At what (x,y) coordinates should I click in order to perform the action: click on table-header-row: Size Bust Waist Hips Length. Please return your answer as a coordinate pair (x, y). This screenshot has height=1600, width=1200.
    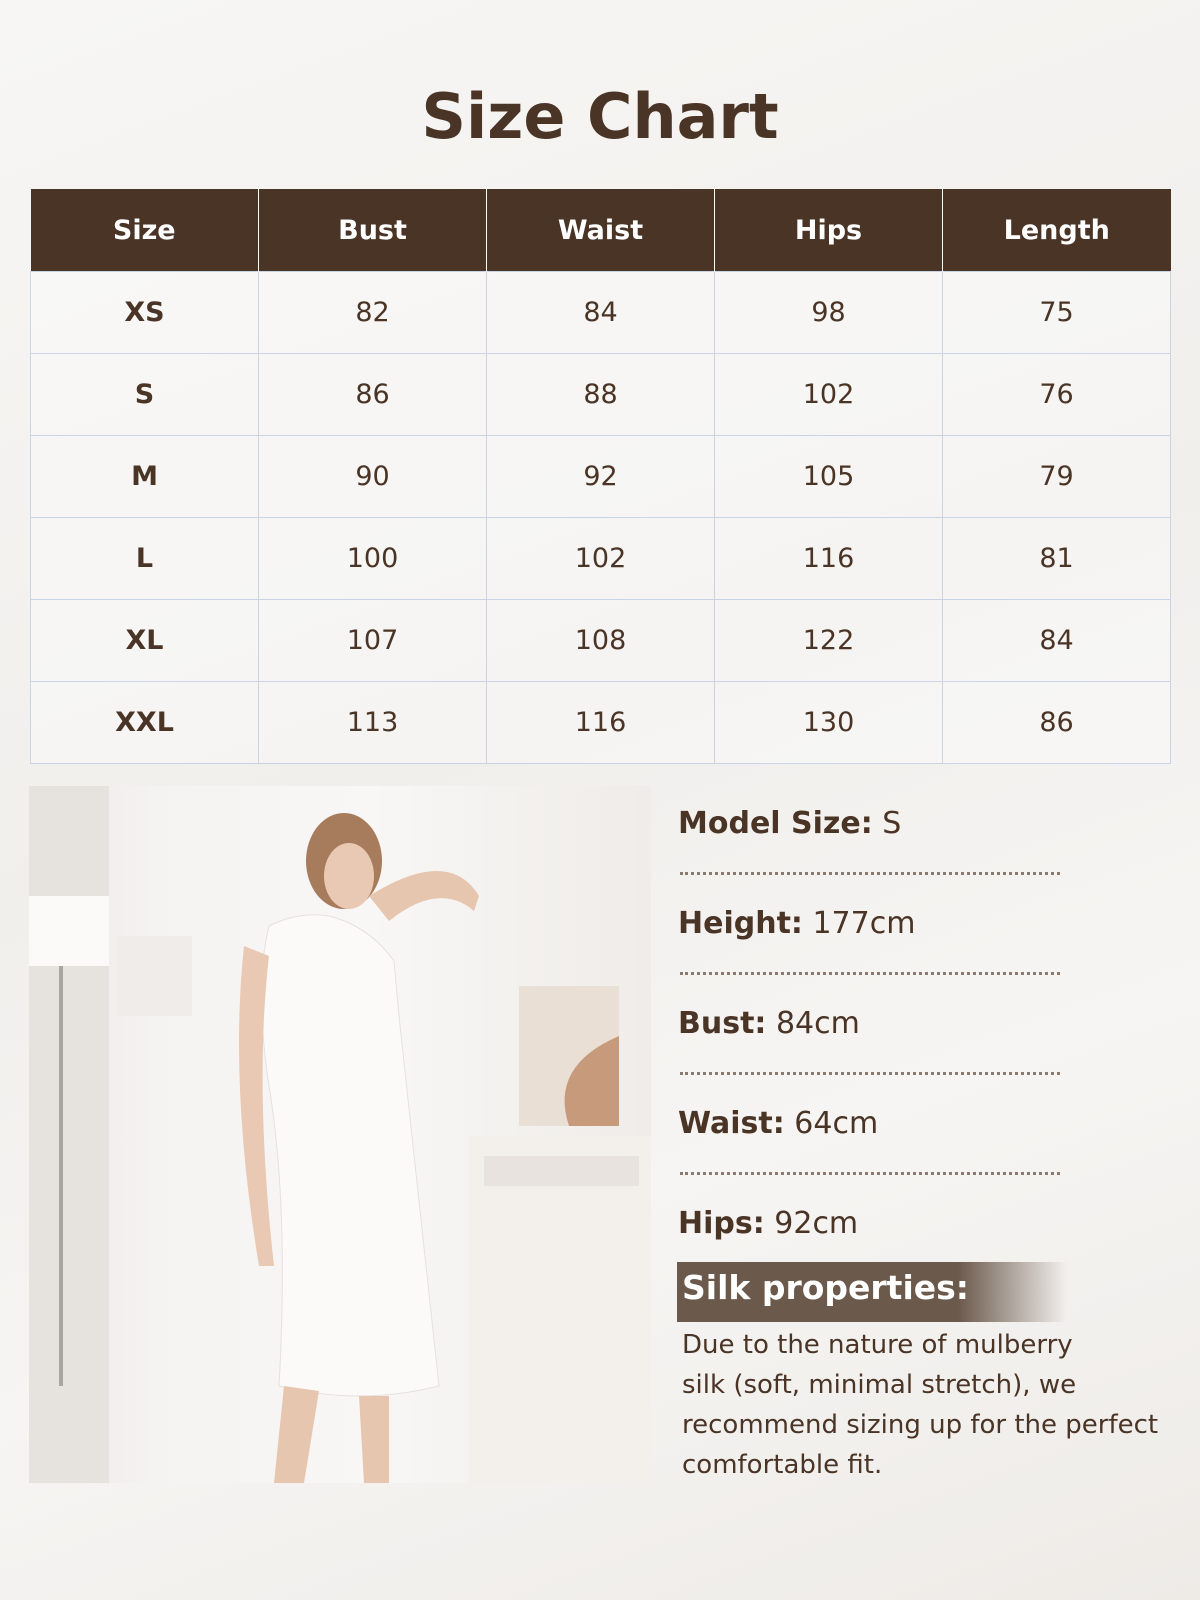
    Looking at the image, I should click on (600, 230).